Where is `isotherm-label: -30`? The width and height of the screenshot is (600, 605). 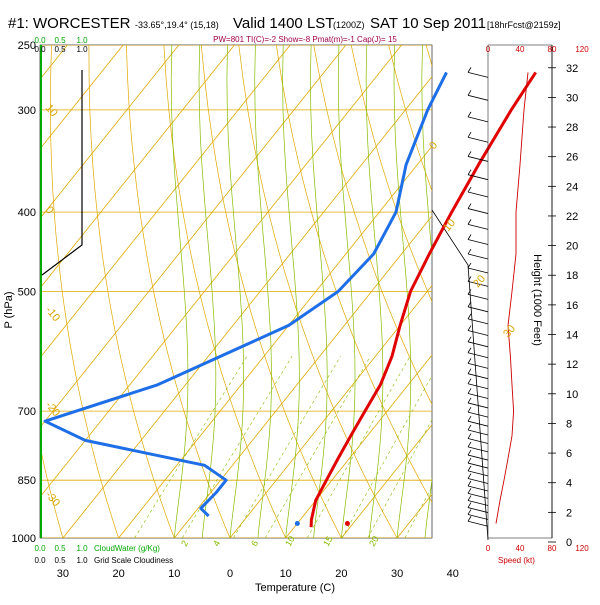
isotherm-label: -30 is located at coordinates (52, 499).